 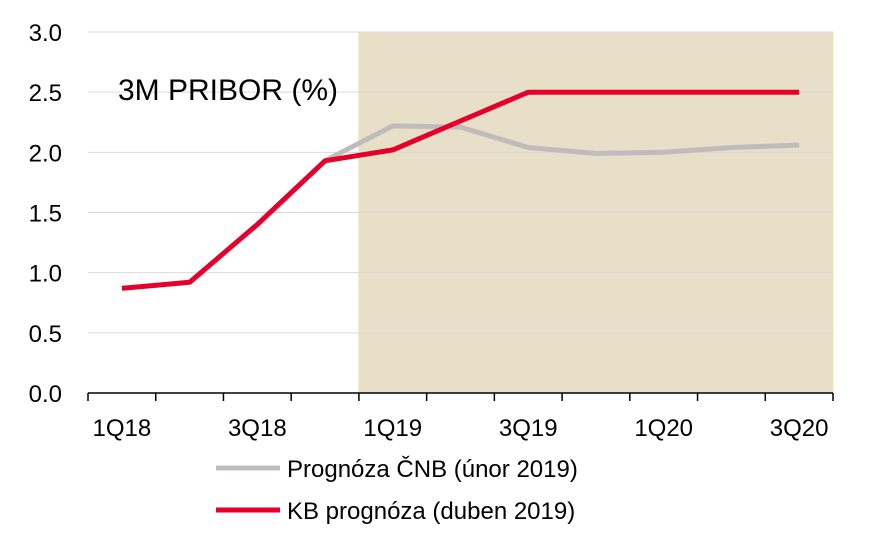 What do you see at coordinates (45, 334) in the screenshot?
I see `y-tick-label: 0.5` at bounding box center [45, 334].